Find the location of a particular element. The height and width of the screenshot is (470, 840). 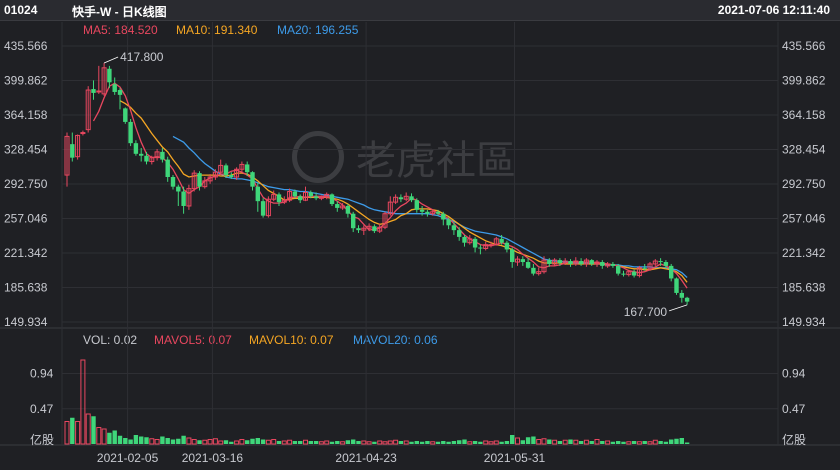

watermark-text: 老虎社區 is located at coordinates (436, 161).